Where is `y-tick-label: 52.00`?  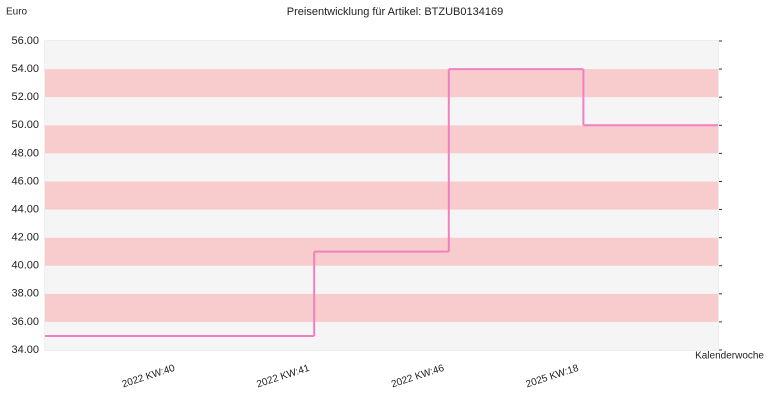 y-tick-label: 52.00 is located at coordinates (25, 97).